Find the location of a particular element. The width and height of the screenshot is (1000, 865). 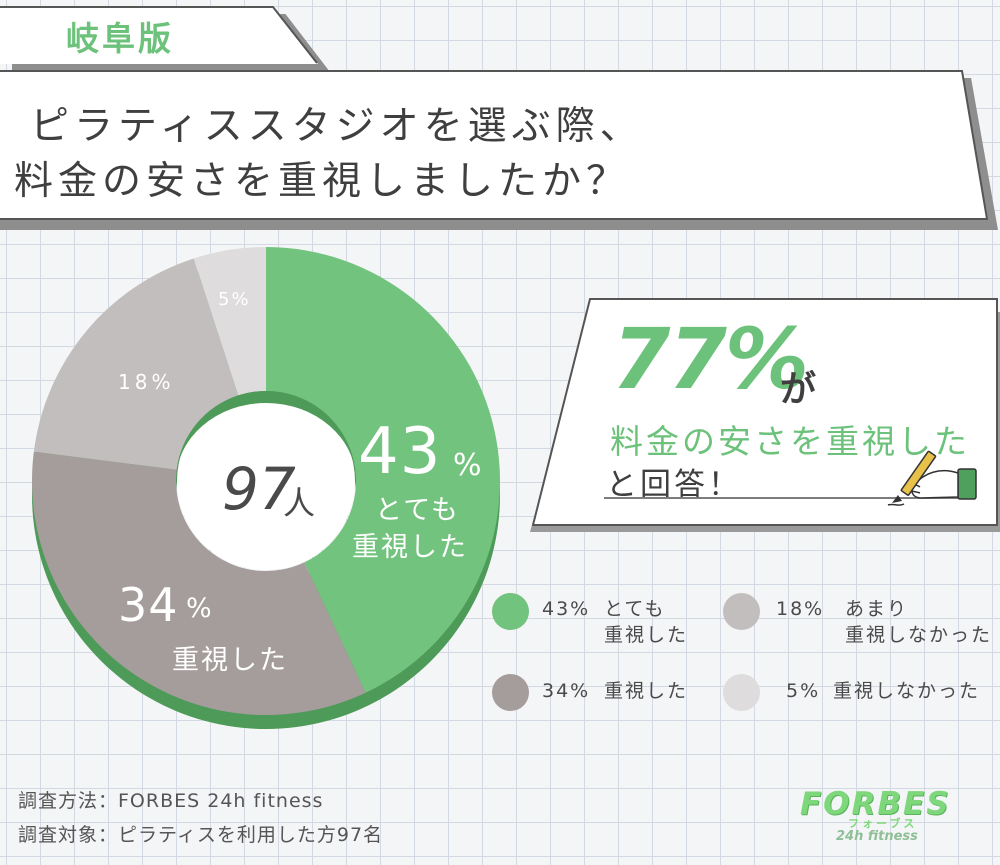

survey-target: 調査対象：ピラティスを利用した方97名 is located at coordinates (201, 835).